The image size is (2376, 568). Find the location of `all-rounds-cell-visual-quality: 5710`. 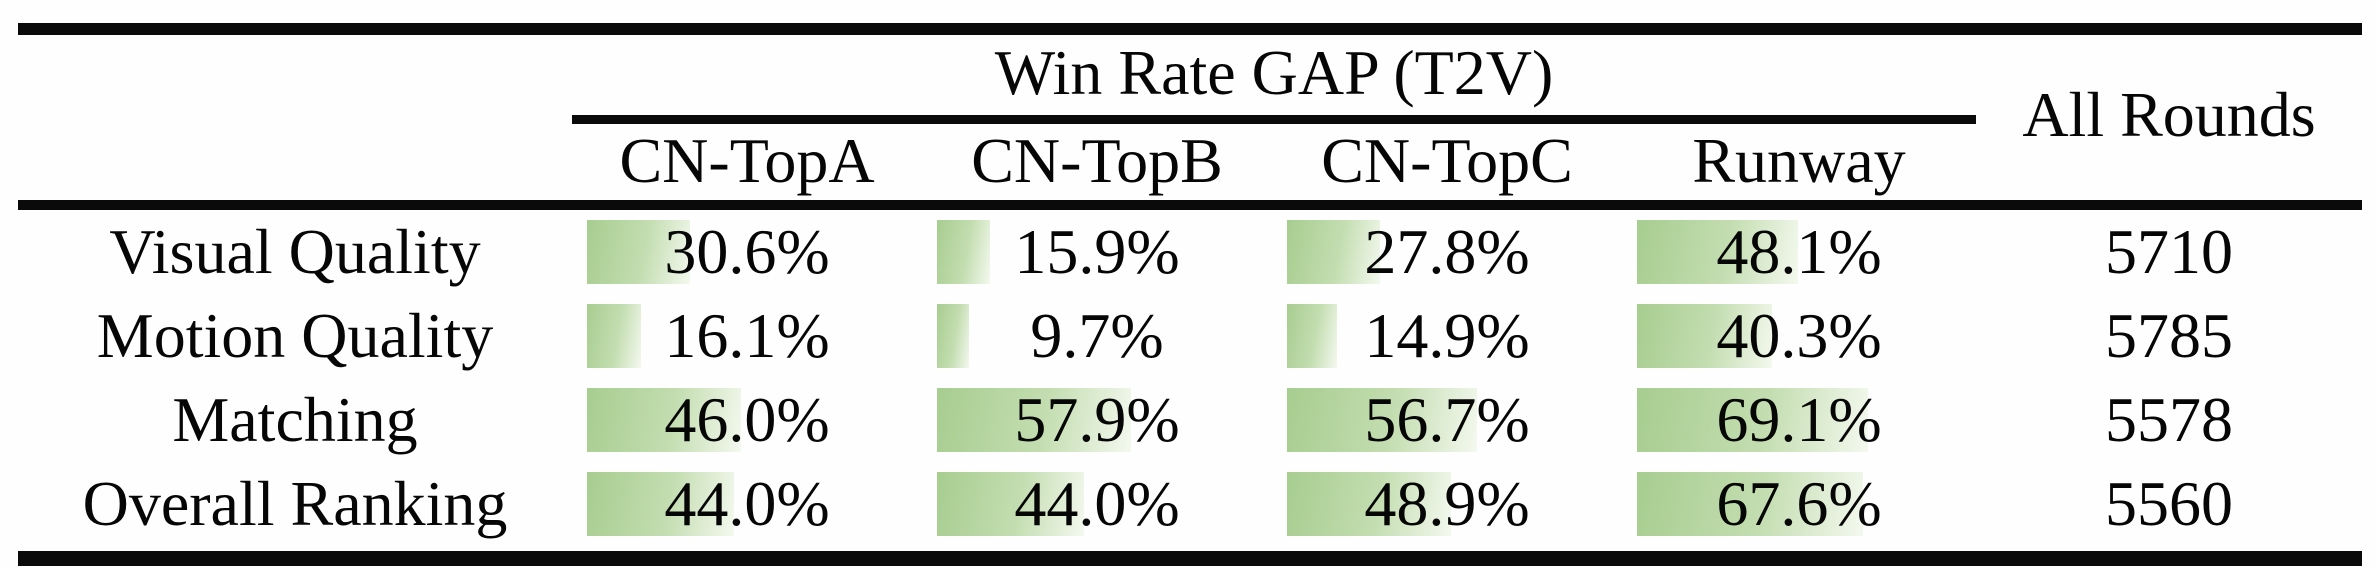

all-rounds-cell-visual-quality: 5710 is located at coordinates (2169, 251).